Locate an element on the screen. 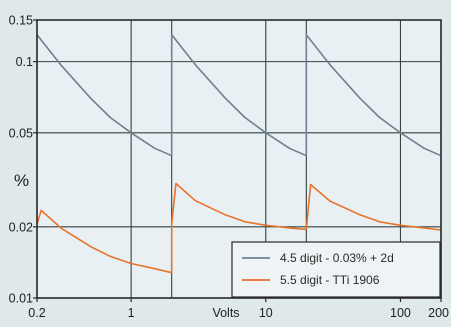 The width and height of the screenshot is (451, 327). legend-box is located at coordinates (336, 269).